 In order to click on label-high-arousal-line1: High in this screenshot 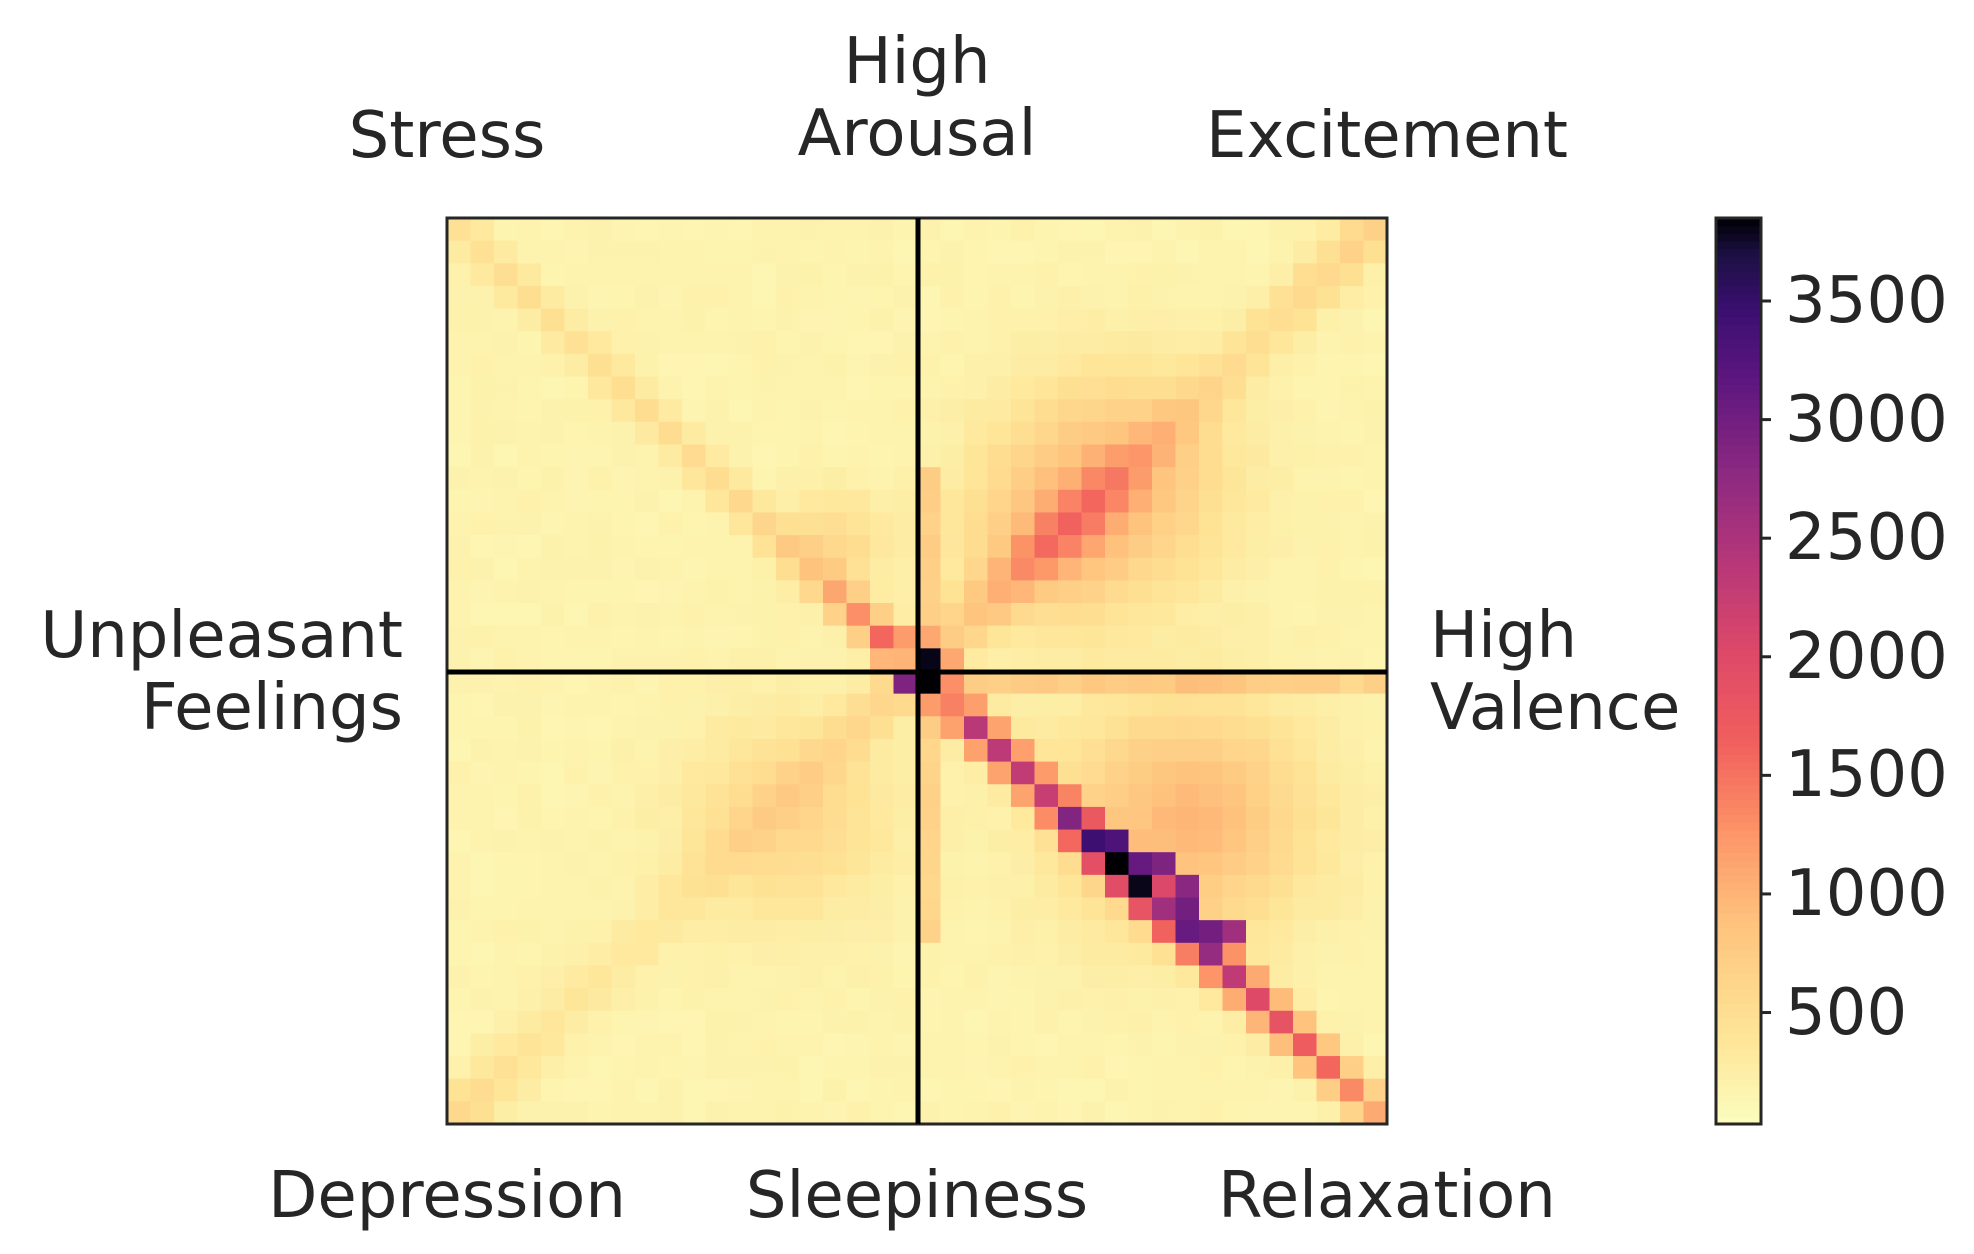, I will do `click(917, 62)`.